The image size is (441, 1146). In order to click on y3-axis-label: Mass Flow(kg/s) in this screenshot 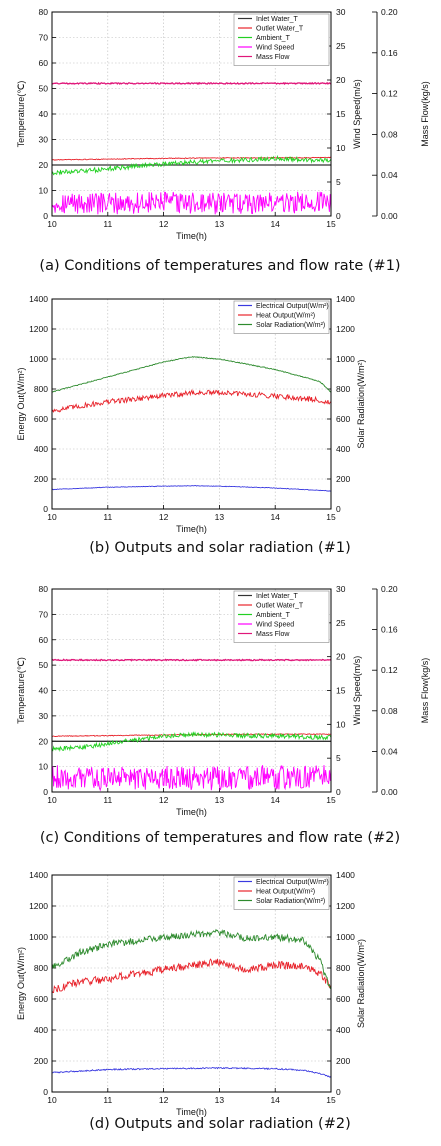, I will do `click(425, 691)`.